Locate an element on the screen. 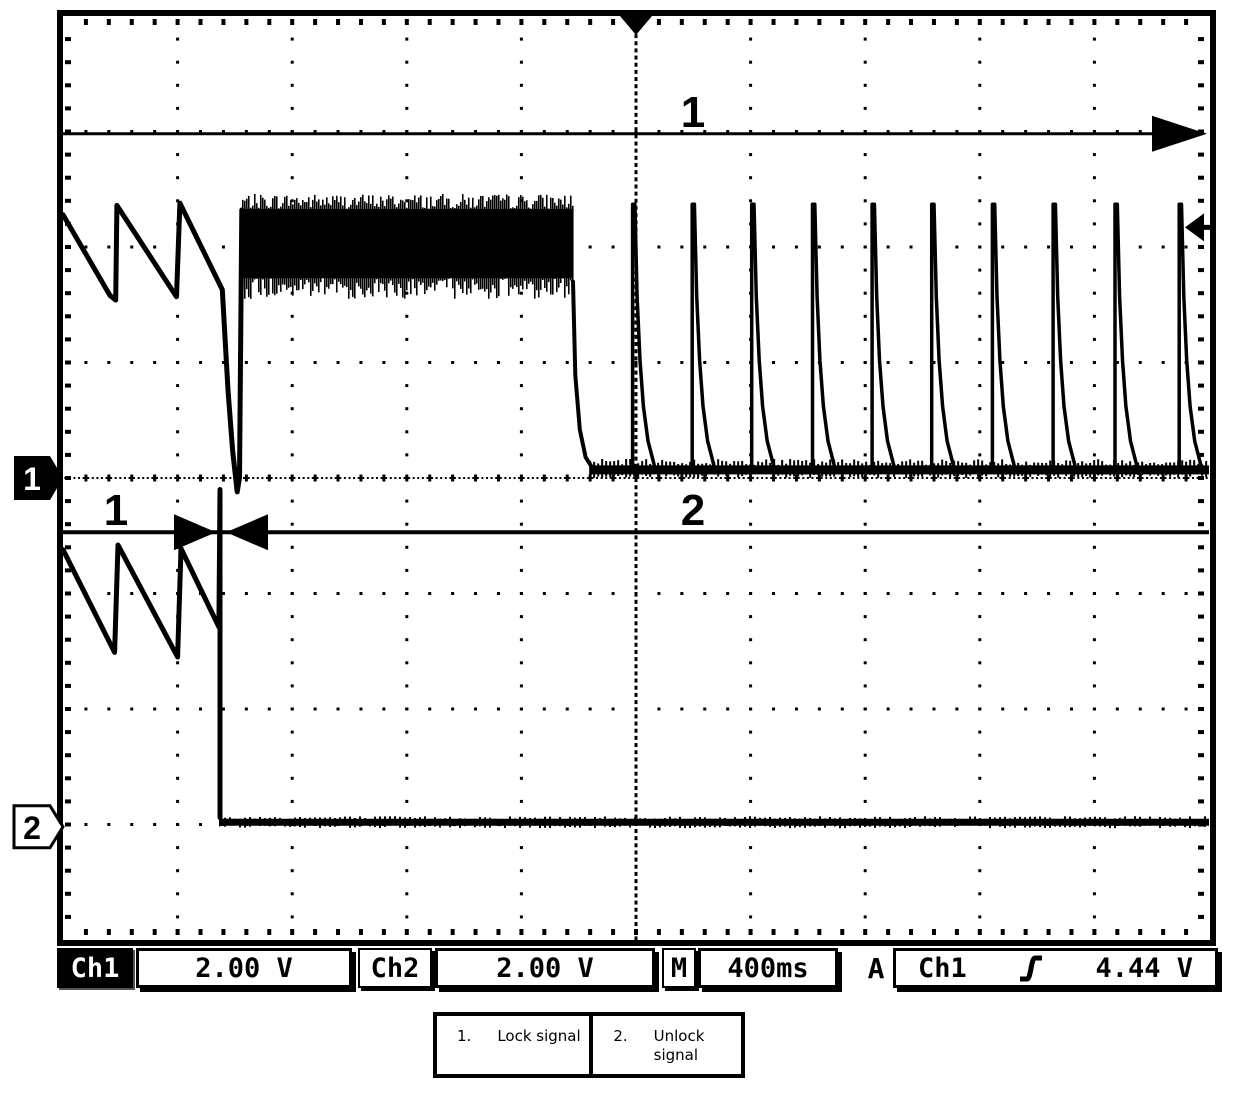 The image size is (1248, 1096). trigger-box: Ch1 4.44 V is located at coordinates (1055, 968).